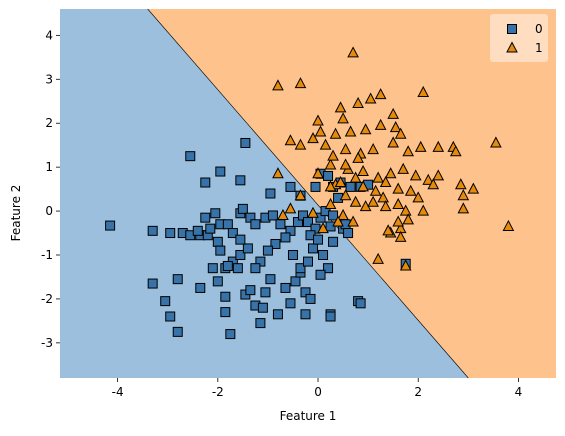 This screenshot has height=436, width=565. Describe the element at coordinates (49, 211) in the screenshot. I see `y-tick-label: 0` at that location.